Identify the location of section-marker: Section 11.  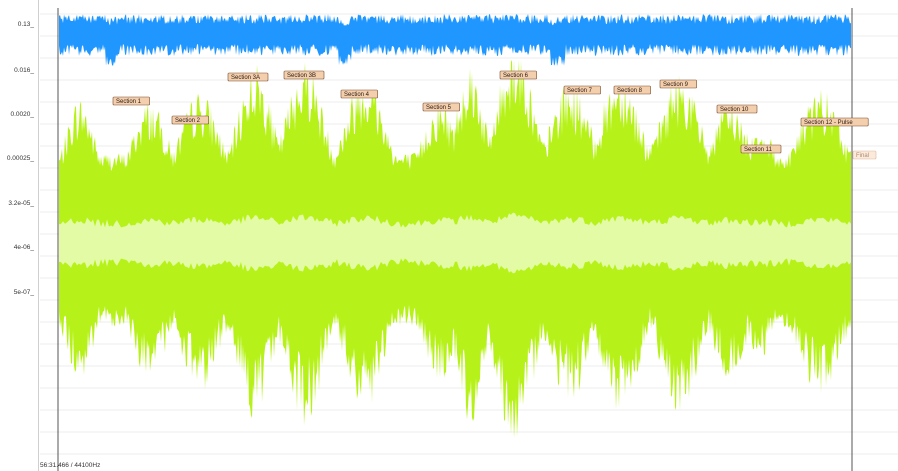
(761, 149).